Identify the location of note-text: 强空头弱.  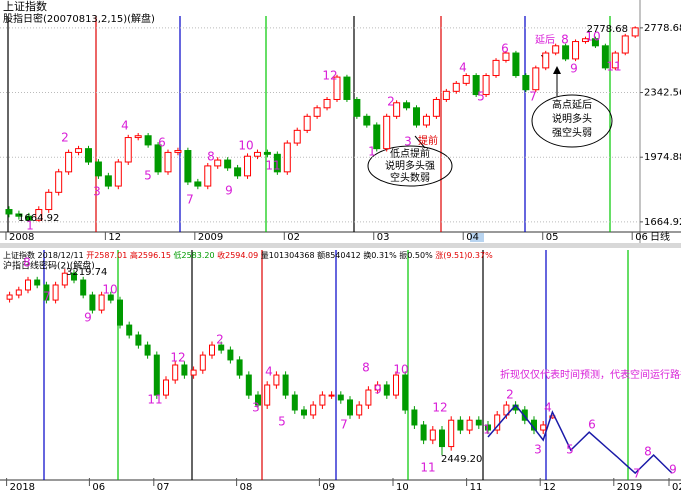
(572, 132).